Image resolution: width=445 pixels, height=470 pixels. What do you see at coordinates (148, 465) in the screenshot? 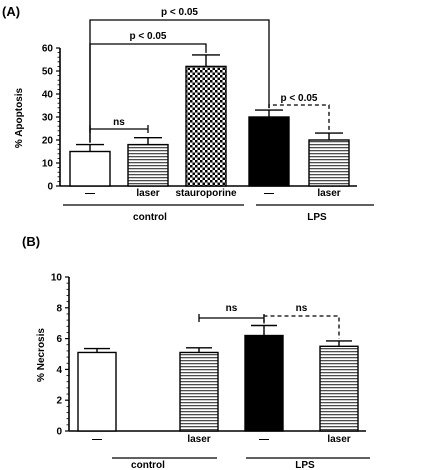
I see `panel-b-group-label: control` at bounding box center [148, 465].